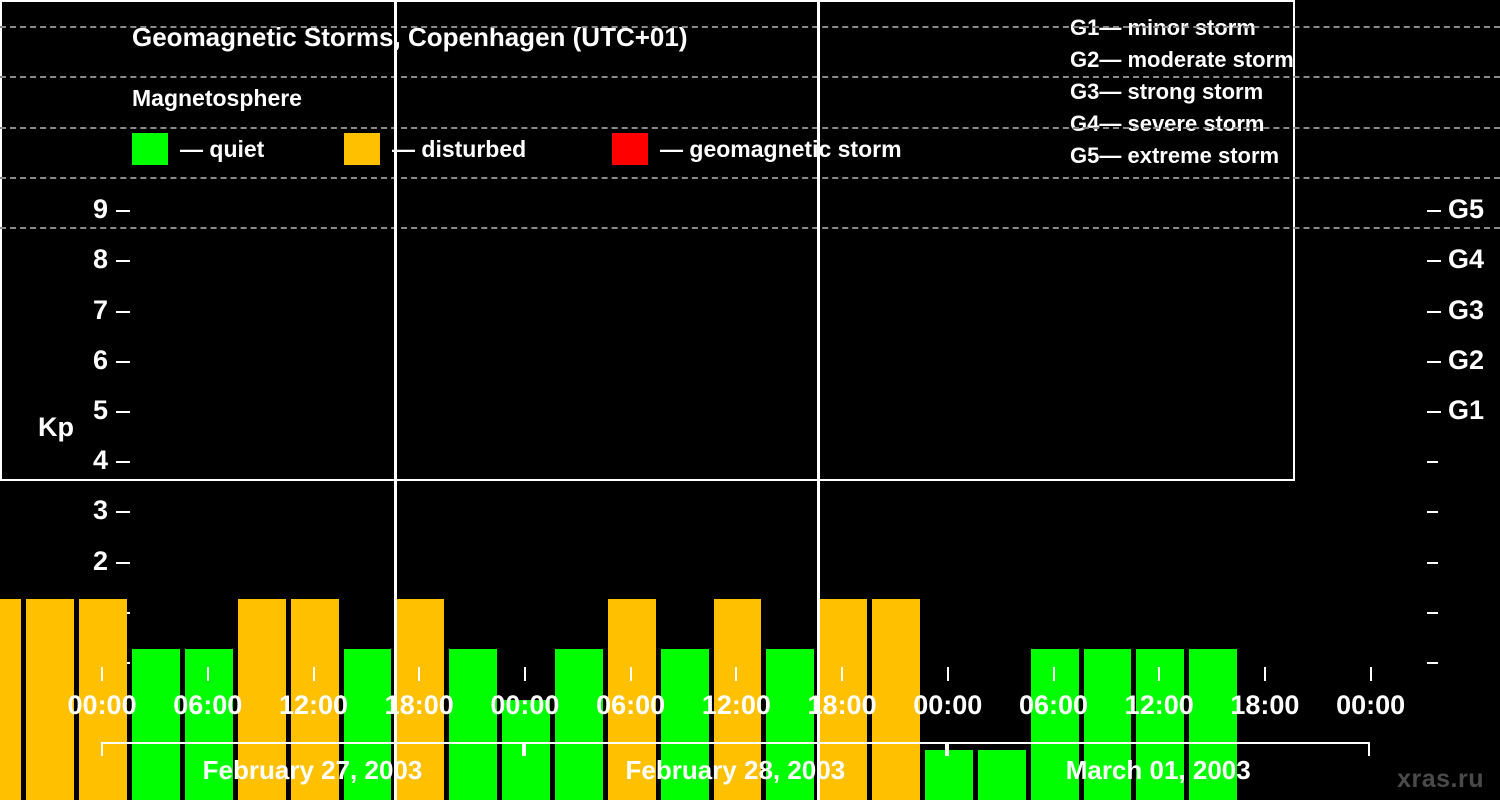 This screenshot has height=800, width=1500. I want to click on legend-label: — geomagnetic storm, so click(781, 148).